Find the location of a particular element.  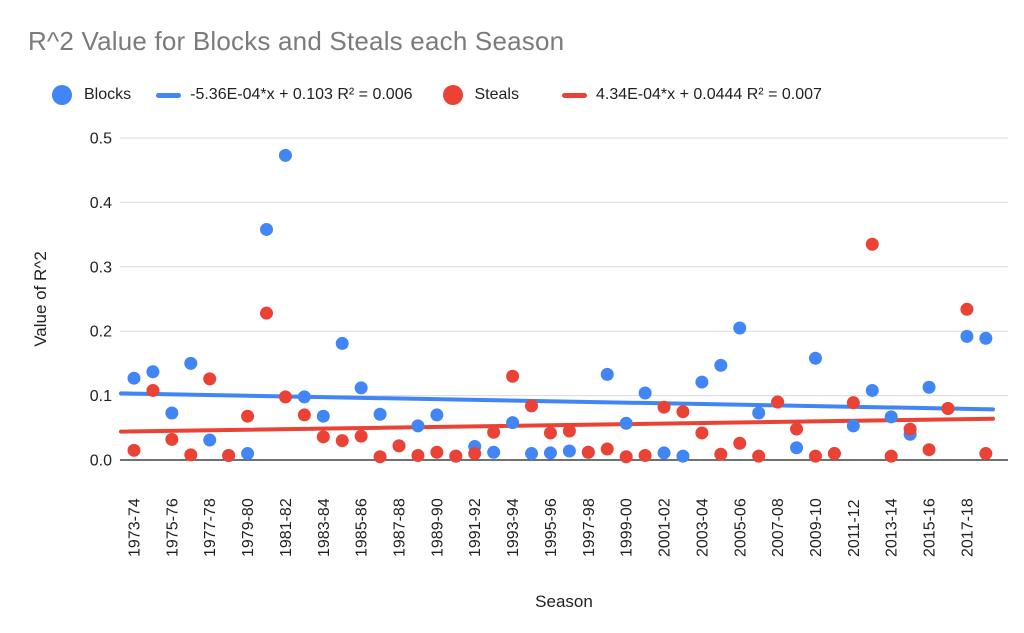

y-tick-label: 0.0 is located at coordinates (101, 461).